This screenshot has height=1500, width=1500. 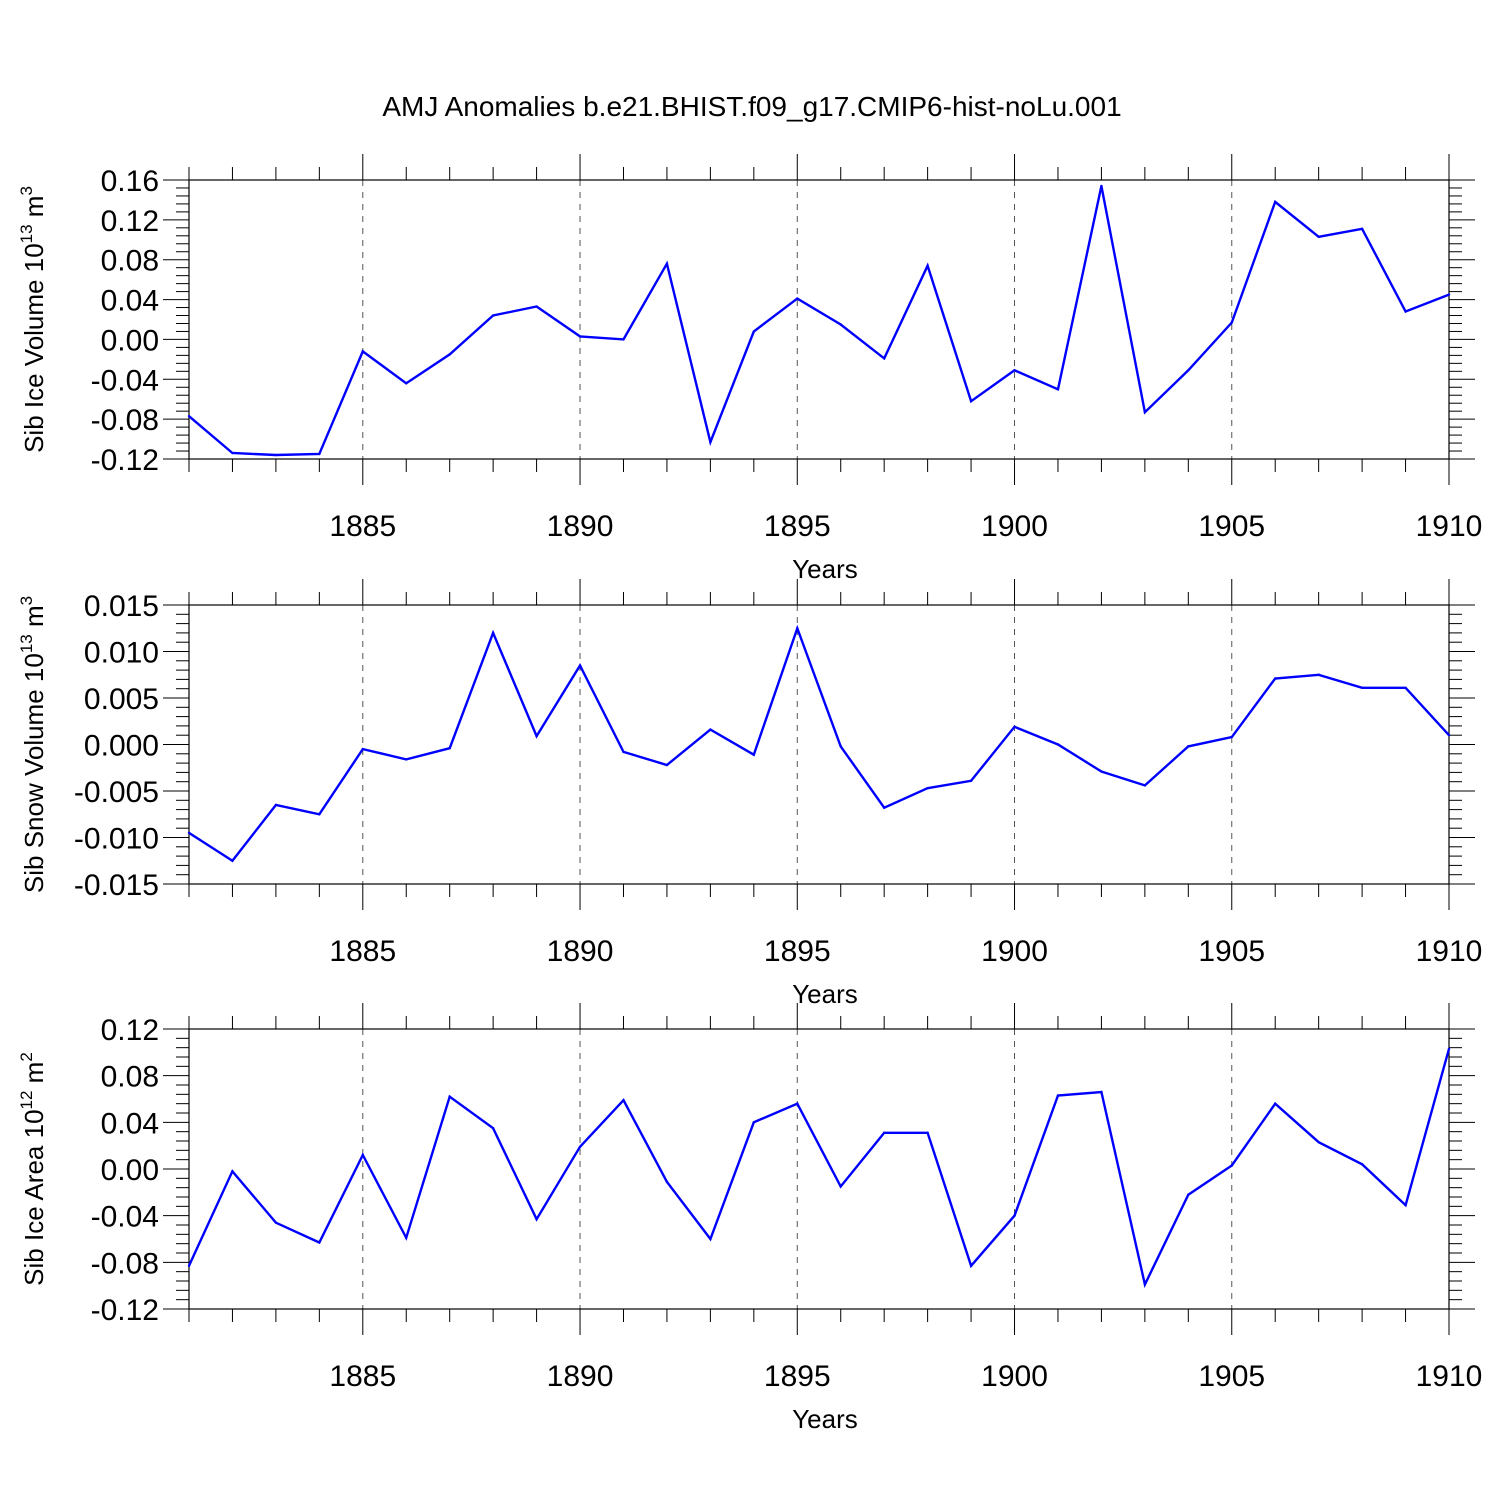 What do you see at coordinates (116, 792) in the screenshot?
I see `y-tick-label: -0.005` at bounding box center [116, 792].